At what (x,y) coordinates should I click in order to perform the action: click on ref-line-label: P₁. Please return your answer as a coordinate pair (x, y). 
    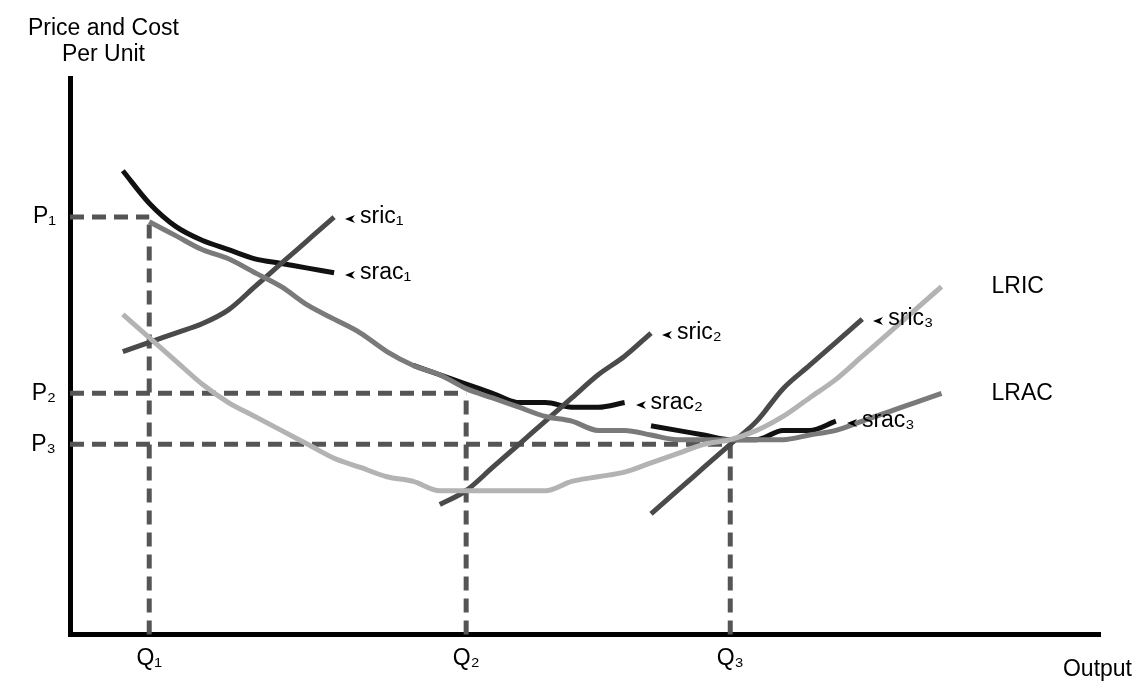
    Looking at the image, I should click on (44, 215).